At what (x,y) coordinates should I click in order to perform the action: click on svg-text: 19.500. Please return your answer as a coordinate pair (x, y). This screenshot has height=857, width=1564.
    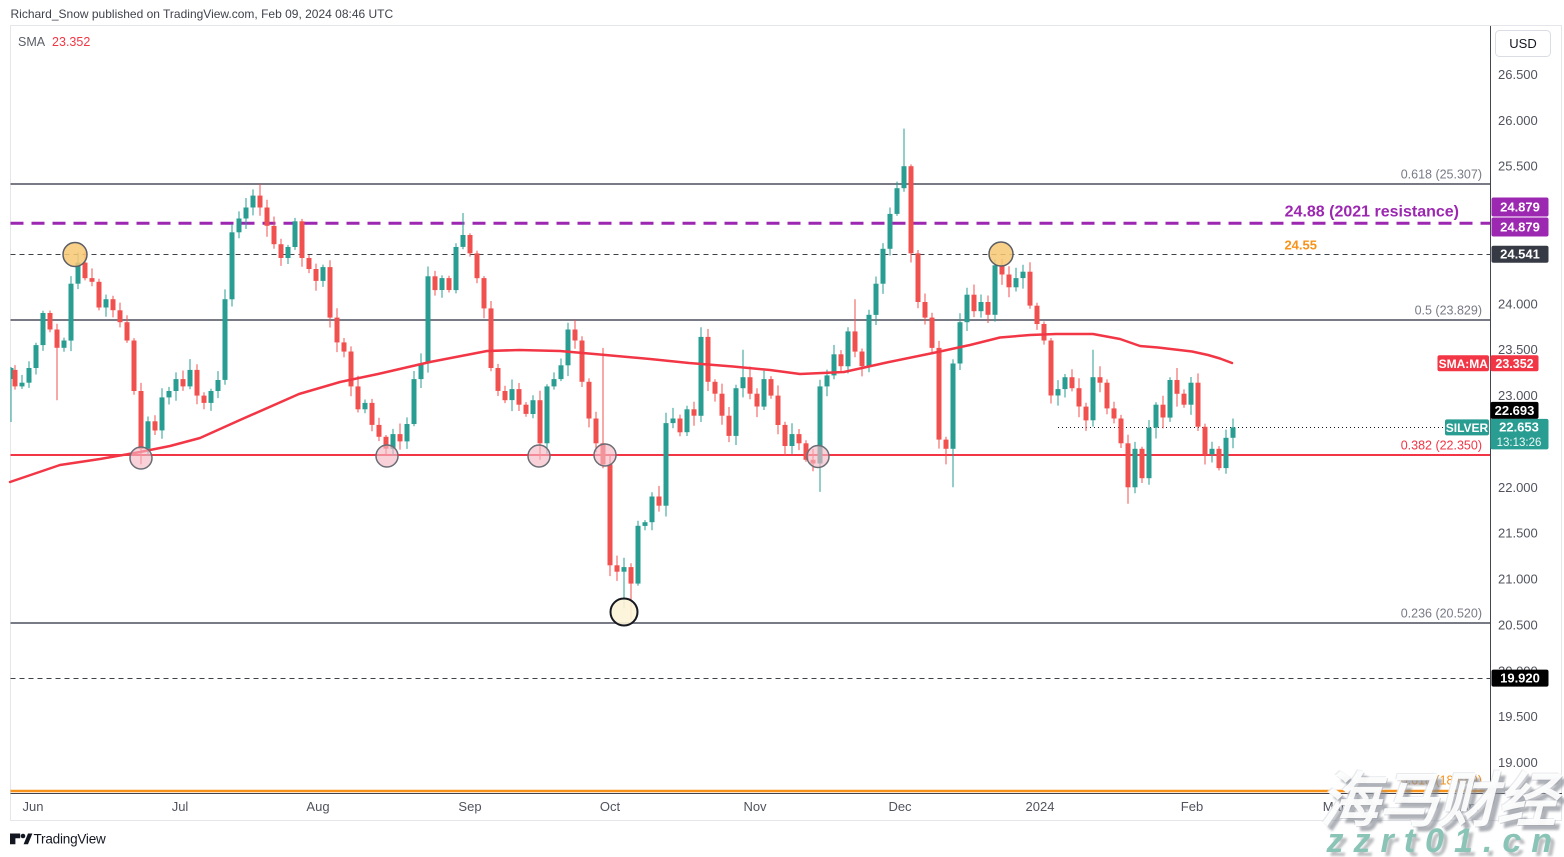
    Looking at the image, I should click on (1518, 716).